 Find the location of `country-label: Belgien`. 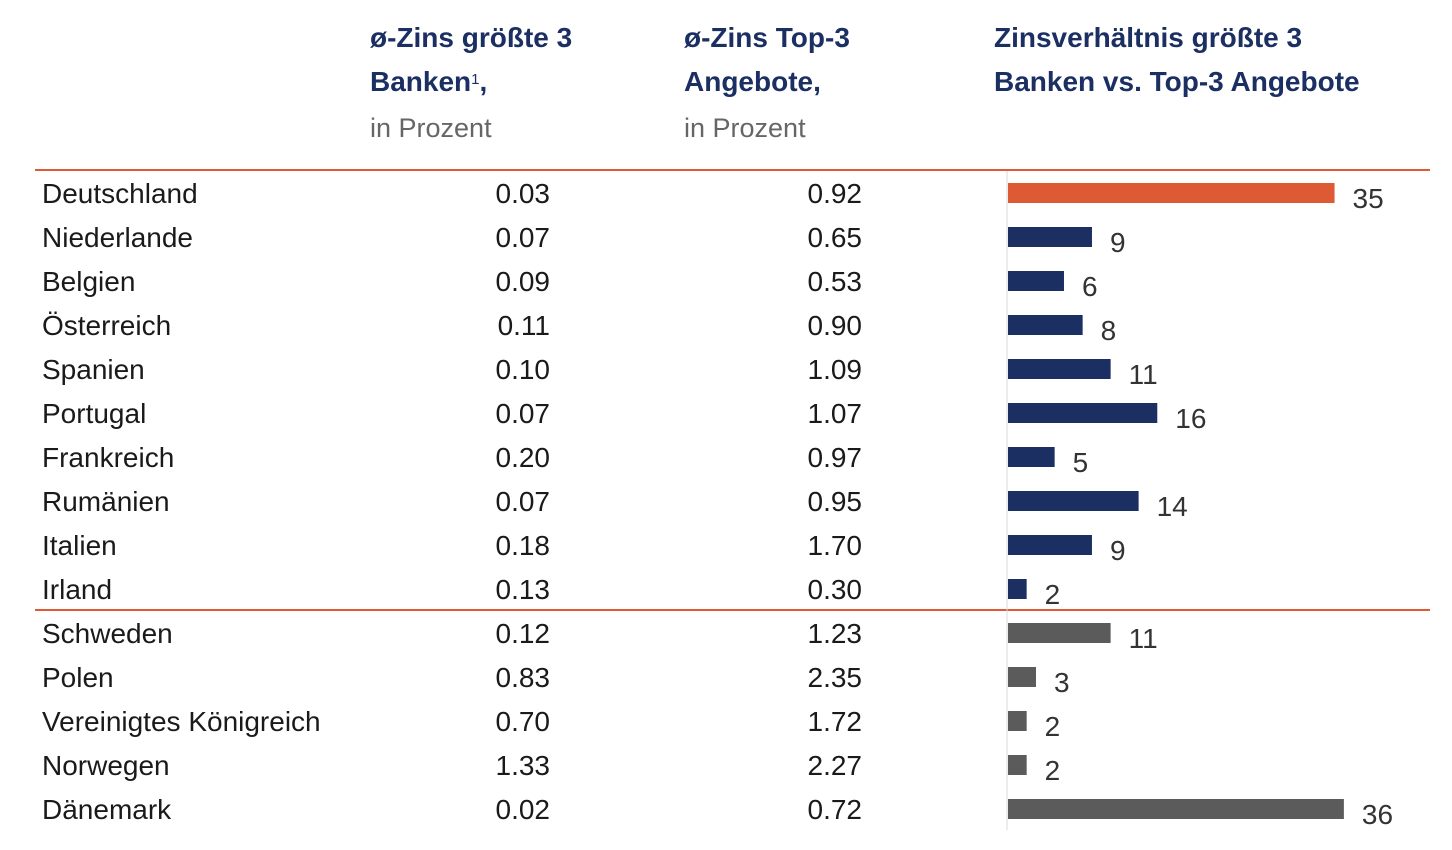

country-label: Belgien is located at coordinates (89, 281).